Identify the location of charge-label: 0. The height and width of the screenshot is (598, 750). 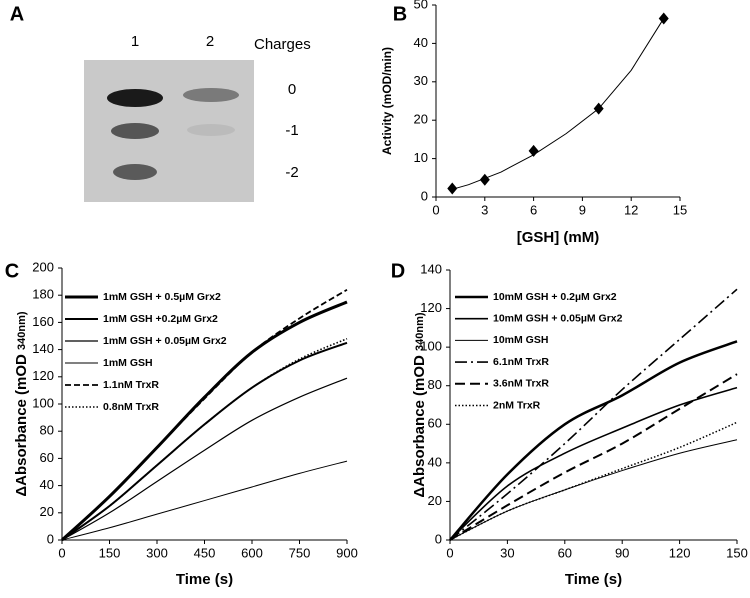
(292, 89).